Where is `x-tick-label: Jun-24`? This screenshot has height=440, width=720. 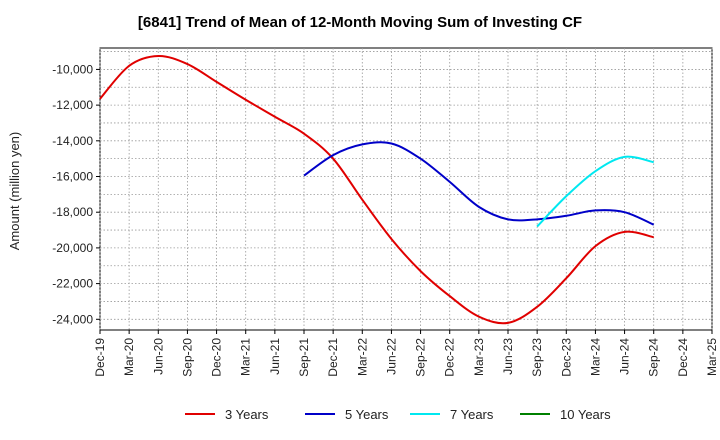
x-tick-label: Jun-24 is located at coordinates (625, 356).